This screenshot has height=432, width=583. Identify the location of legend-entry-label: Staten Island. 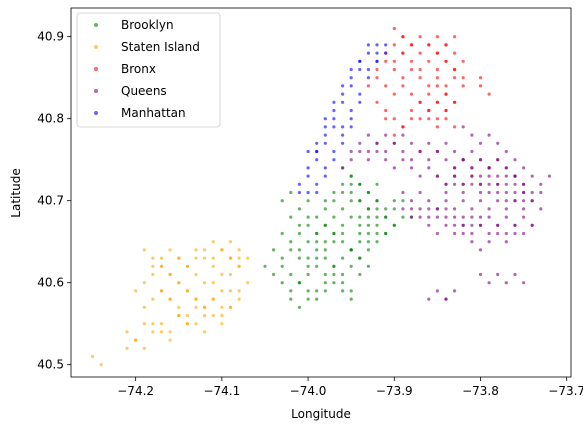
(160, 47).